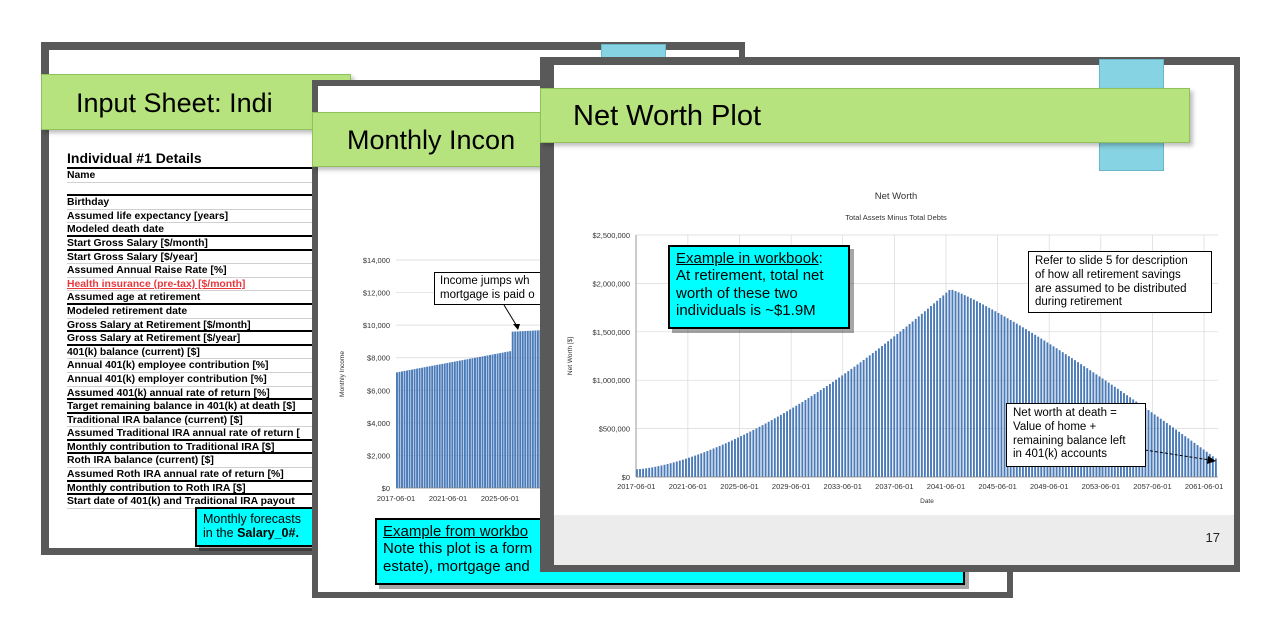 The image size is (1280, 640). What do you see at coordinates (189, 203) in the screenshot?
I see `table-row: Birthday` at bounding box center [189, 203].